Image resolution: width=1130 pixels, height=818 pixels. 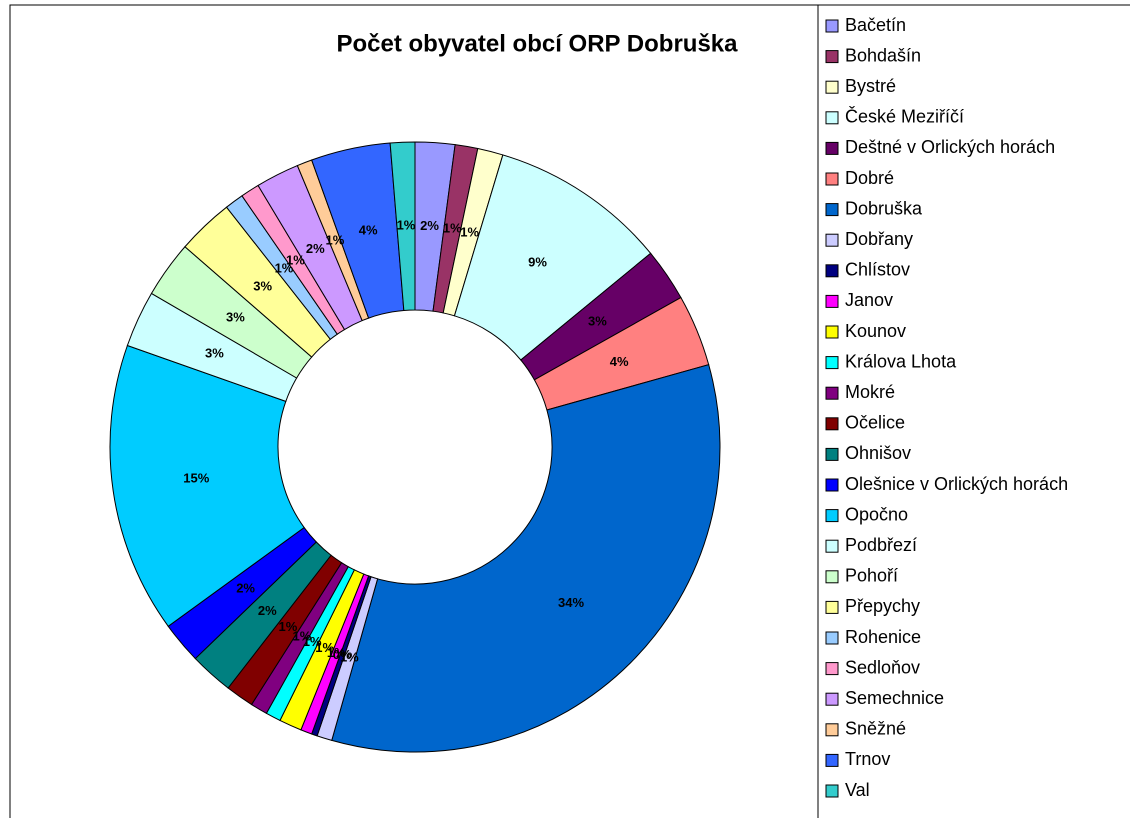 What do you see at coordinates (869, 178) in the screenshot?
I see `legend-label: Dobré` at bounding box center [869, 178].